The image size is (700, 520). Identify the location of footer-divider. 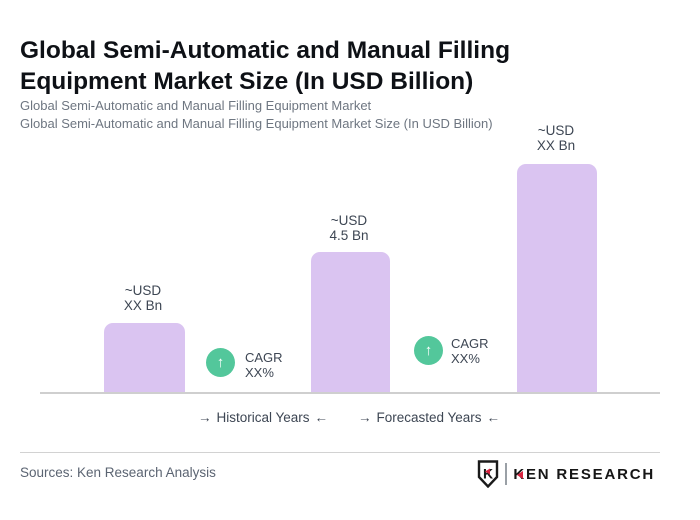
(340, 452).